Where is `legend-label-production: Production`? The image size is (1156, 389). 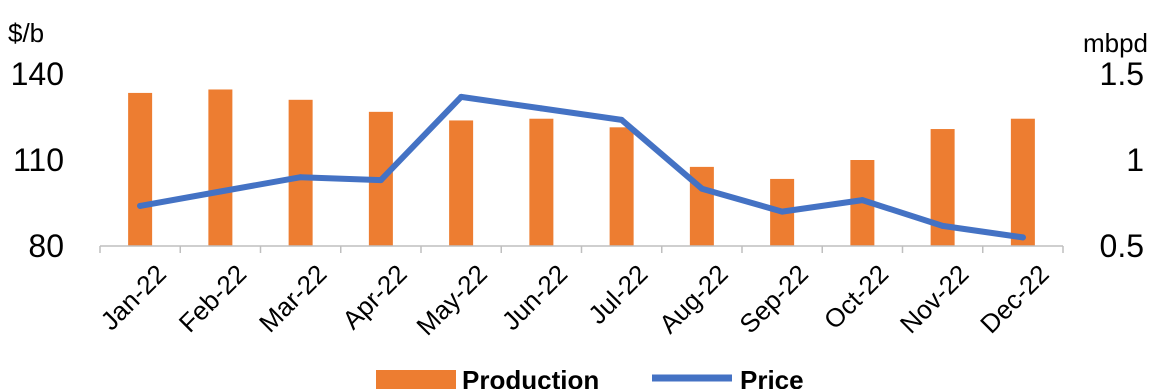
legend-label-production: Production is located at coordinates (530, 377).